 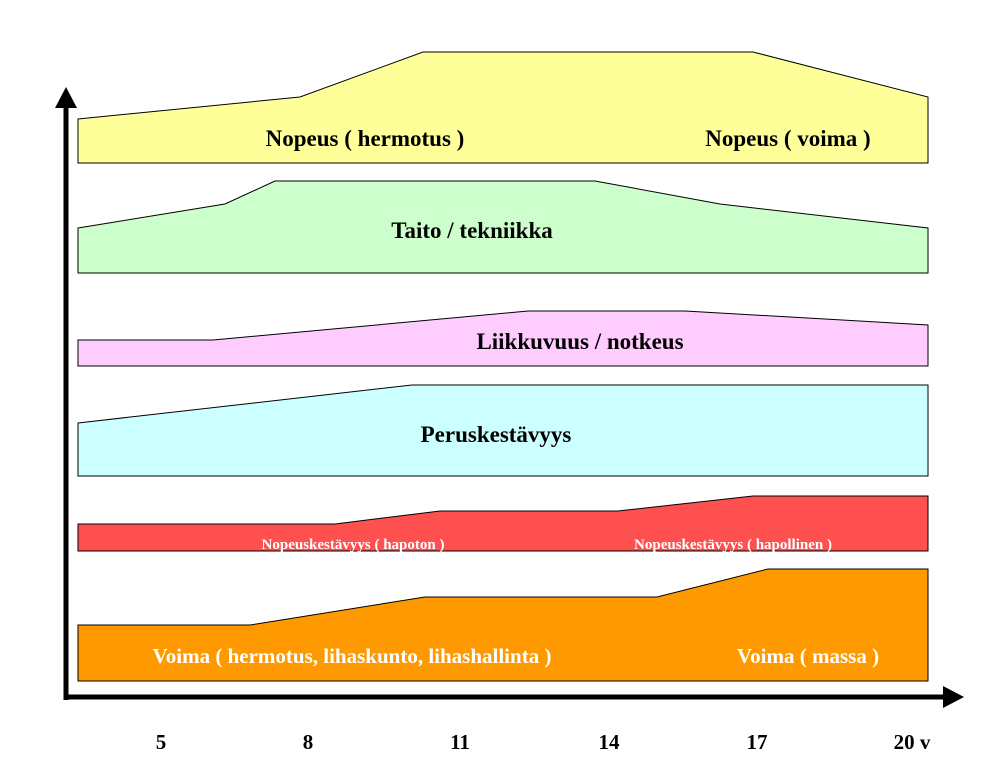 What do you see at coordinates (503, 523) in the screenshot?
I see `band-nopeuskestavyys` at bounding box center [503, 523].